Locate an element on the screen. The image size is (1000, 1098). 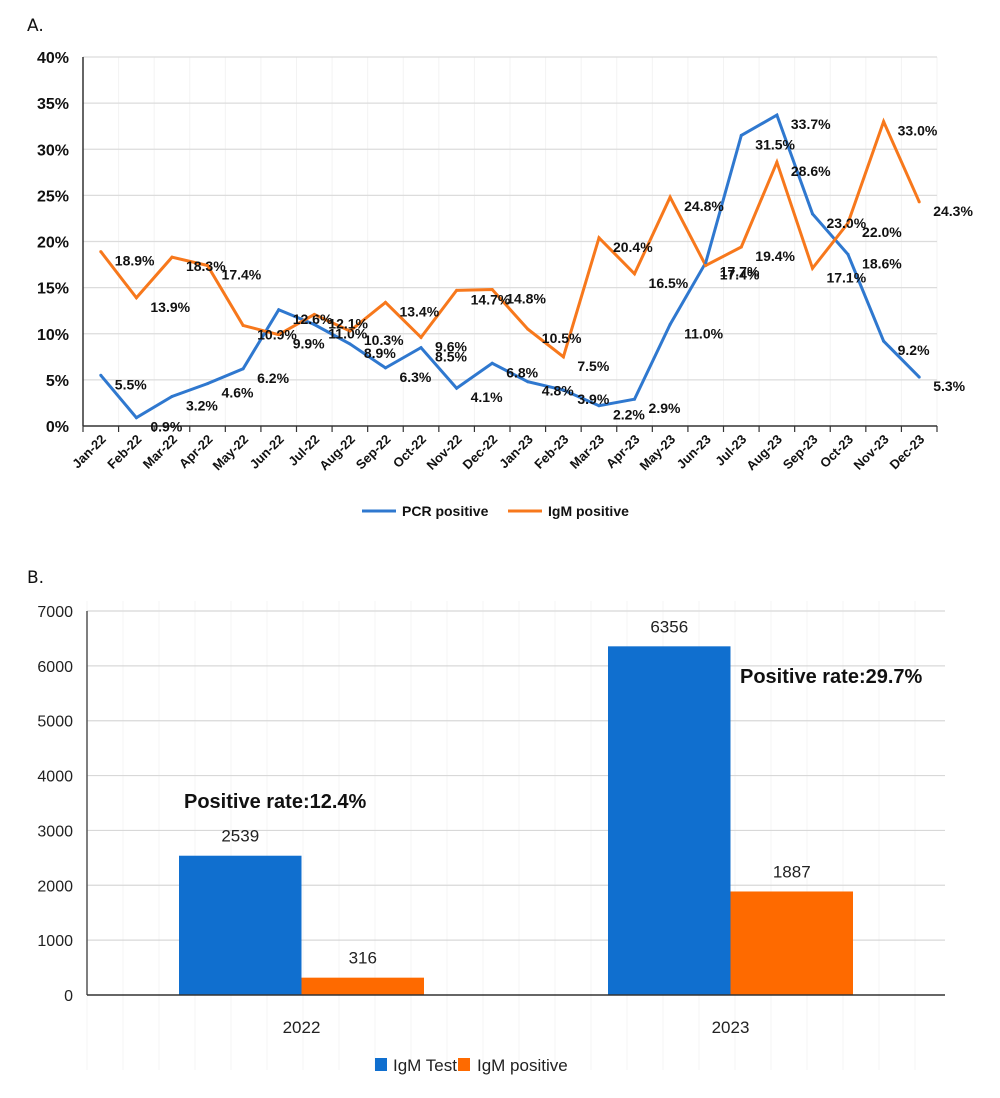
bar-igm-positive is located at coordinates (791, 943).